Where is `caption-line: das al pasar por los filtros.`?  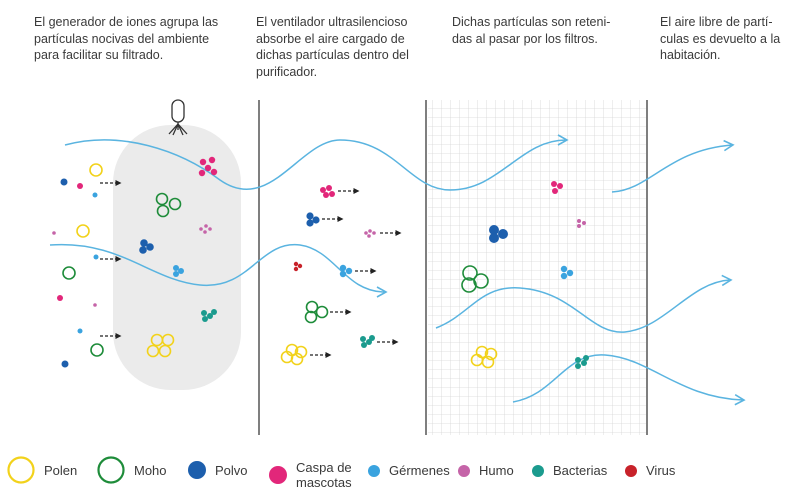 caption-line: das al pasar por los filtros. is located at coordinates (525, 38).